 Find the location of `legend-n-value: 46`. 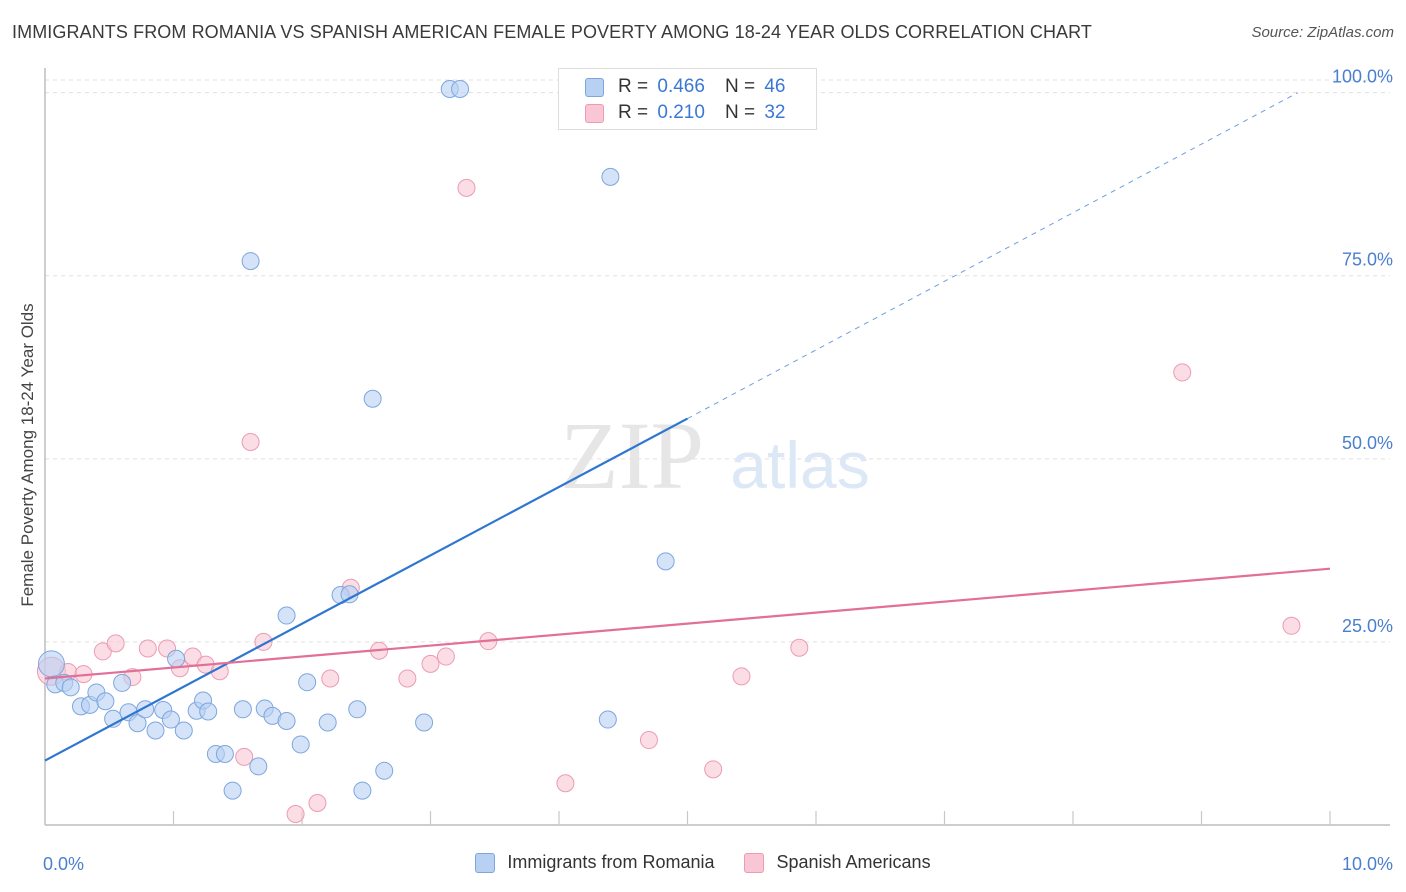

legend-n-value: 46 is located at coordinates (775, 86).